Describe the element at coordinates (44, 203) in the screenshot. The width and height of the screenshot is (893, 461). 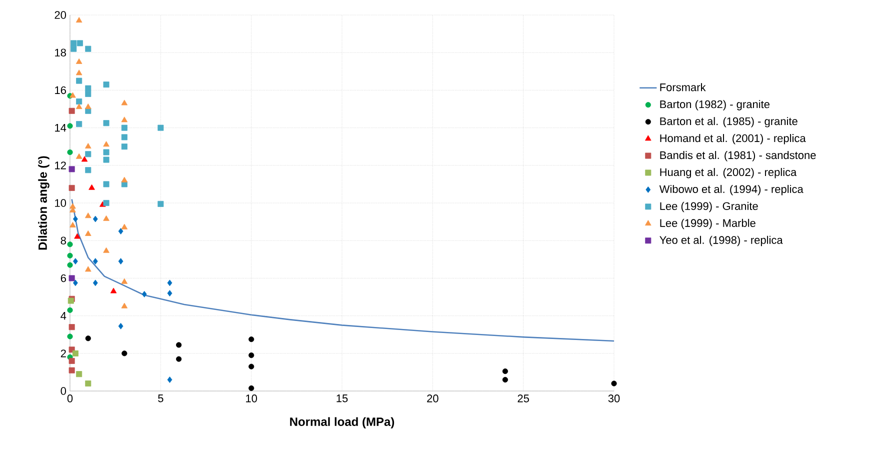
I see `y-axis-title: Dilation angle (°)` at that location.